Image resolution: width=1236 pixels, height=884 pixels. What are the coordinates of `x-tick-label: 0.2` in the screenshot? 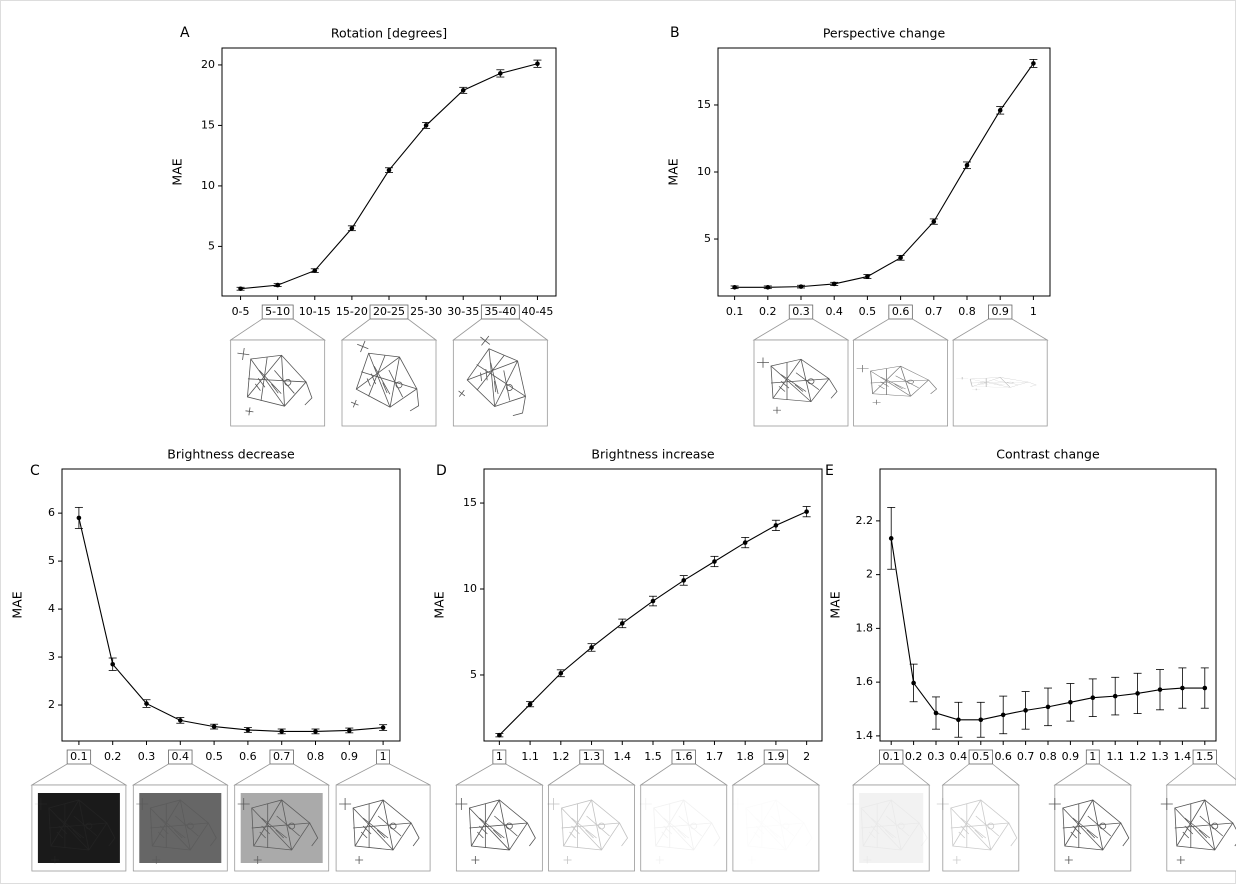 It's located at (768, 311).